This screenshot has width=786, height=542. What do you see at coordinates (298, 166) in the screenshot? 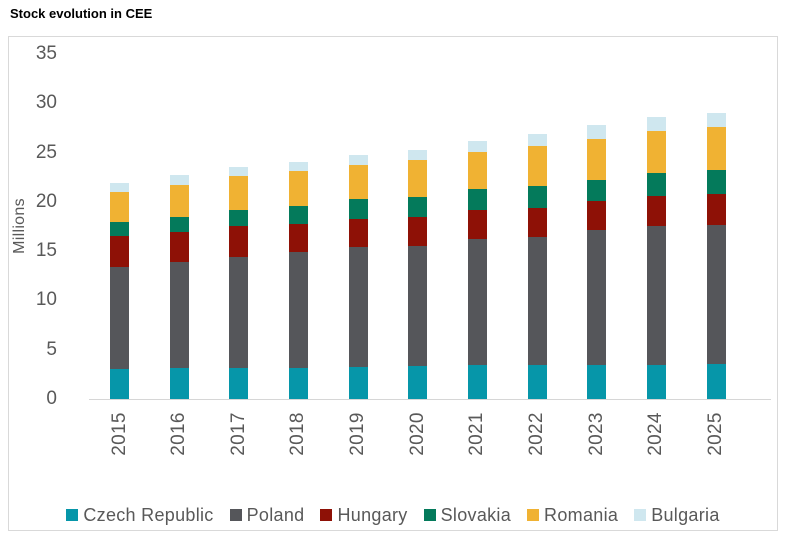
I see `bar-segment-bulgaria-2018` at bounding box center [298, 166].